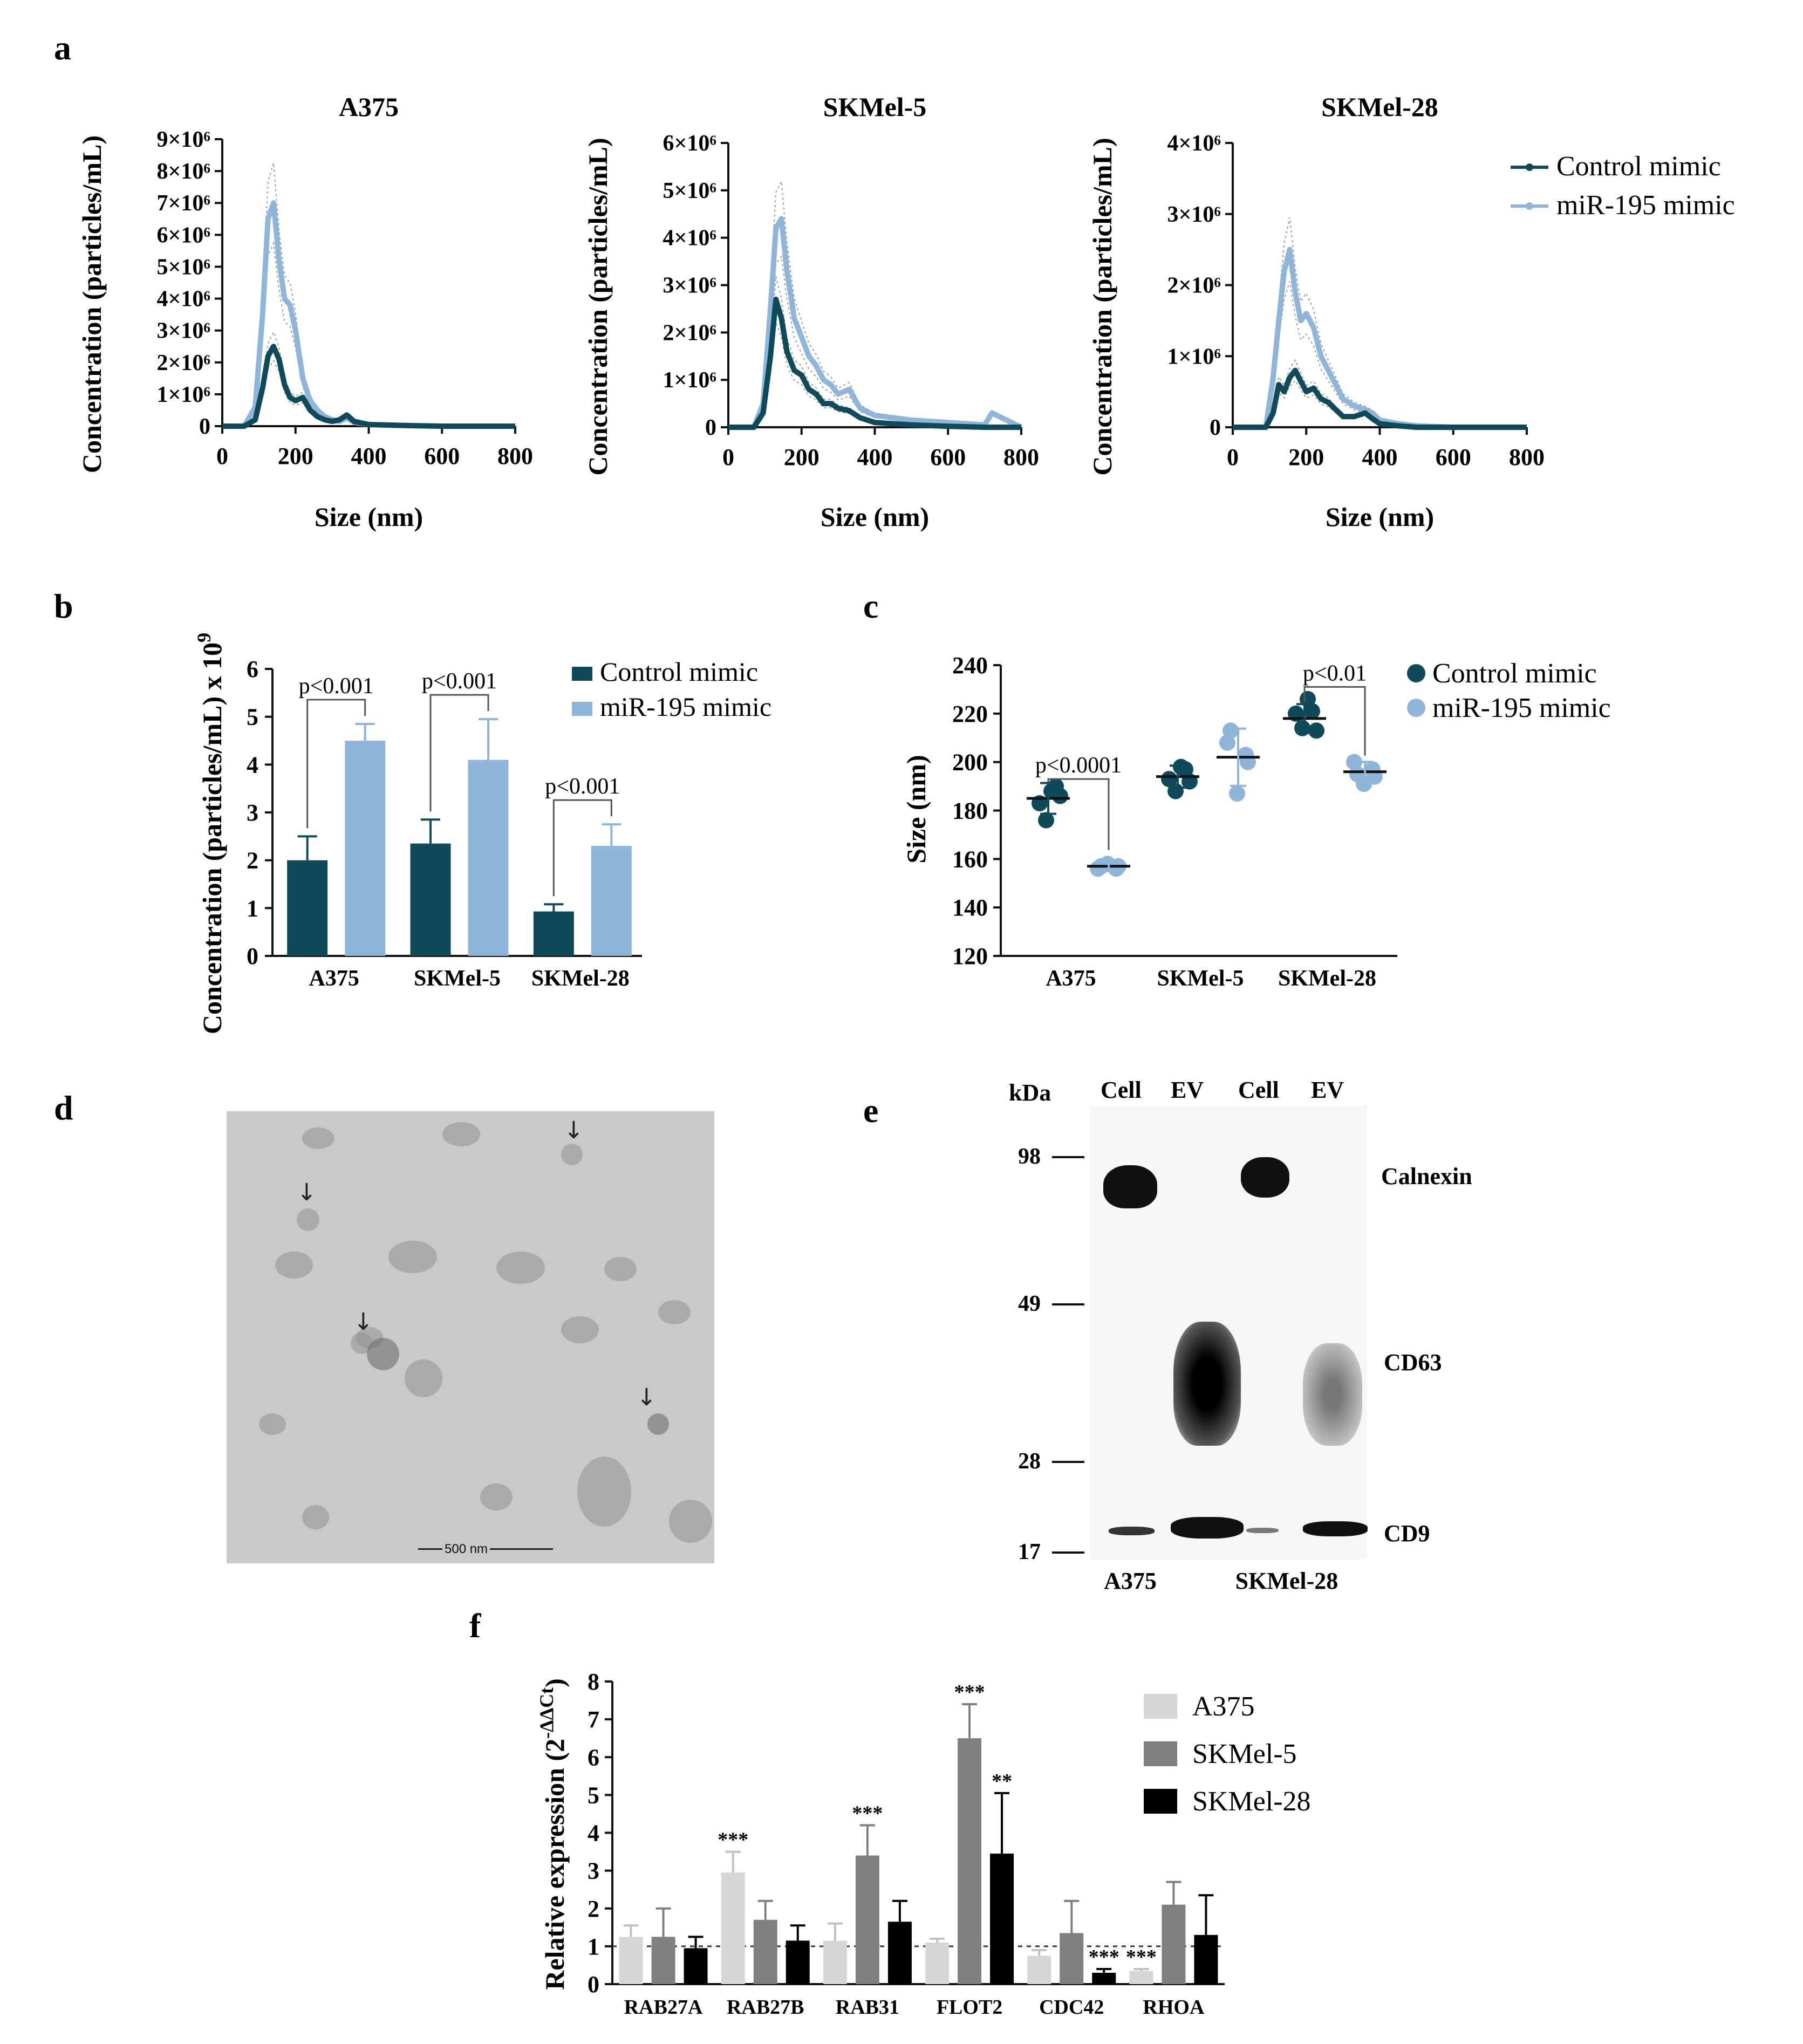 Image resolution: width=1803 pixels, height=2044 pixels. What do you see at coordinates (874, 363) in the screenshot?
I see `series-line-control` at bounding box center [874, 363].